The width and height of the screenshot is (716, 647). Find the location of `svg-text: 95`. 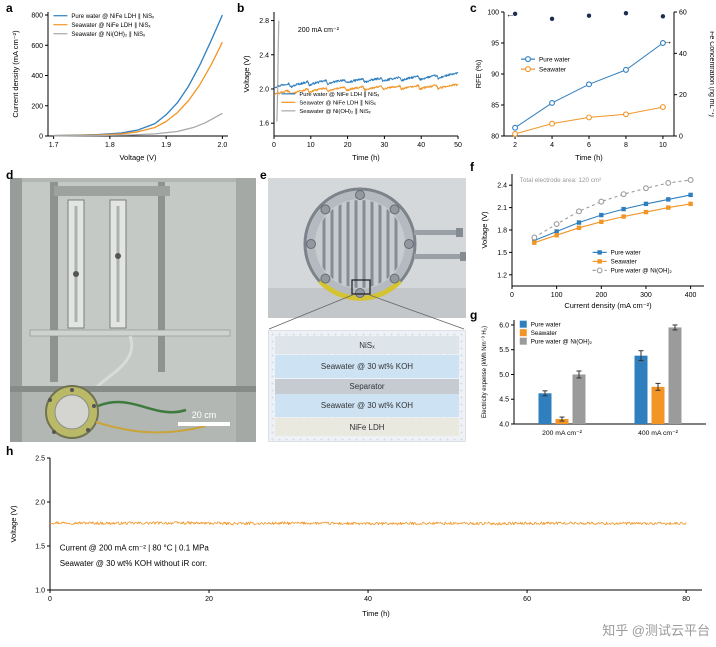

svg-text: 95 is located at coordinates (495, 44).